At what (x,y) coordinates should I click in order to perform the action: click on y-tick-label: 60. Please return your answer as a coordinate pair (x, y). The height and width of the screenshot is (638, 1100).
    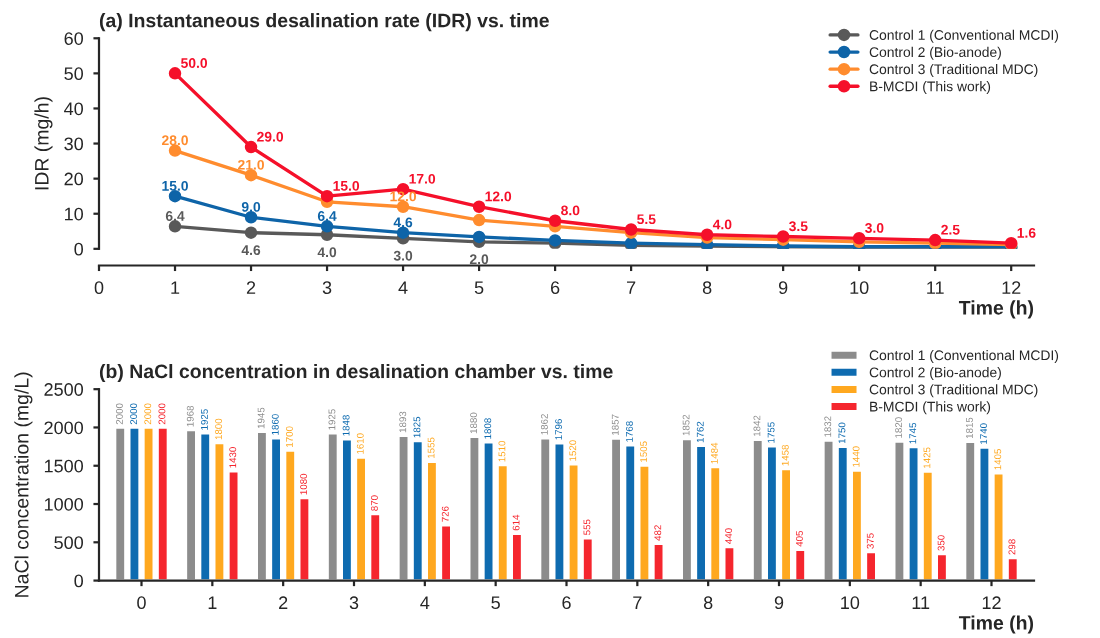
    Looking at the image, I should click on (74, 38).